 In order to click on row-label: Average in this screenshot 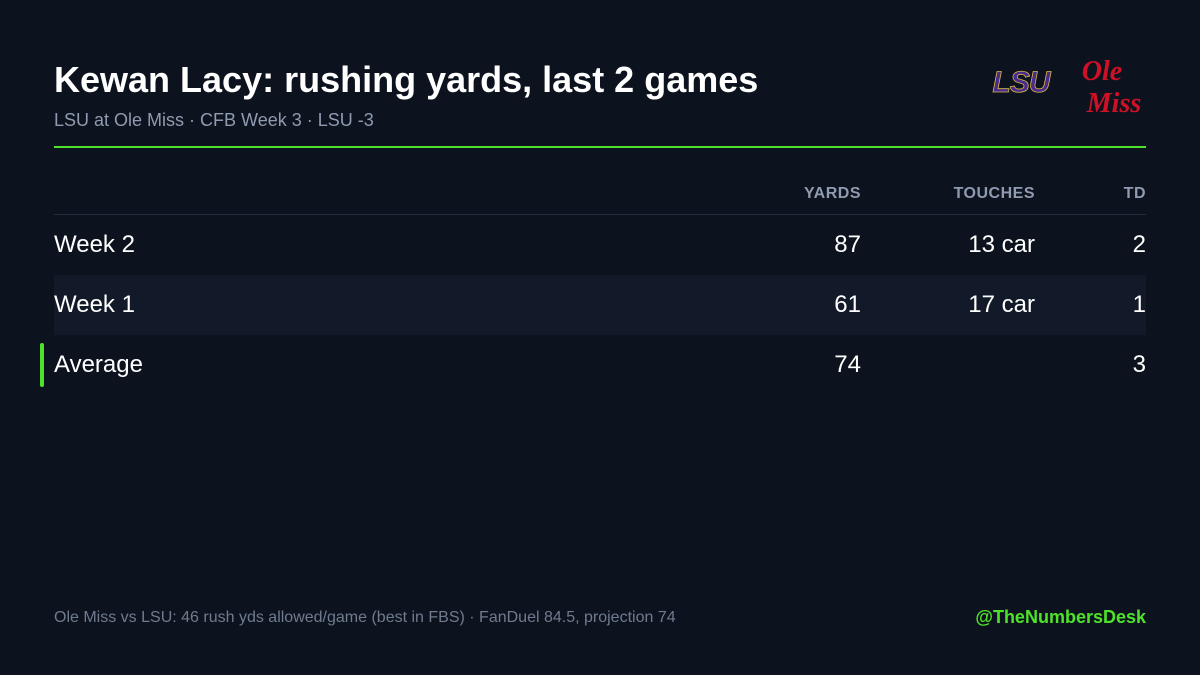, I will do `click(98, 364)`.